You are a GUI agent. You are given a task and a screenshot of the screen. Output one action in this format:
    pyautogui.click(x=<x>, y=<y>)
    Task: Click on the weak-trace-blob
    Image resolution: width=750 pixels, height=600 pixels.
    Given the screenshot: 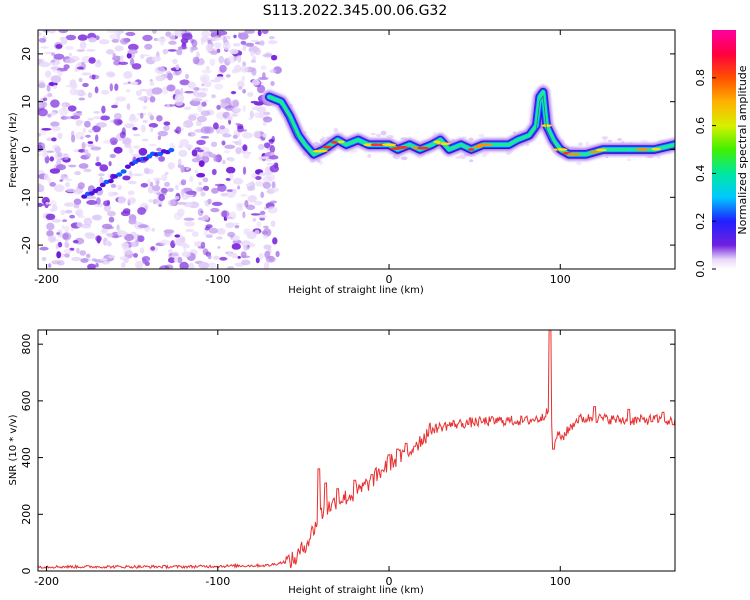 What is the action you would take?
    pyautogui.click(x=102, y=185)
    